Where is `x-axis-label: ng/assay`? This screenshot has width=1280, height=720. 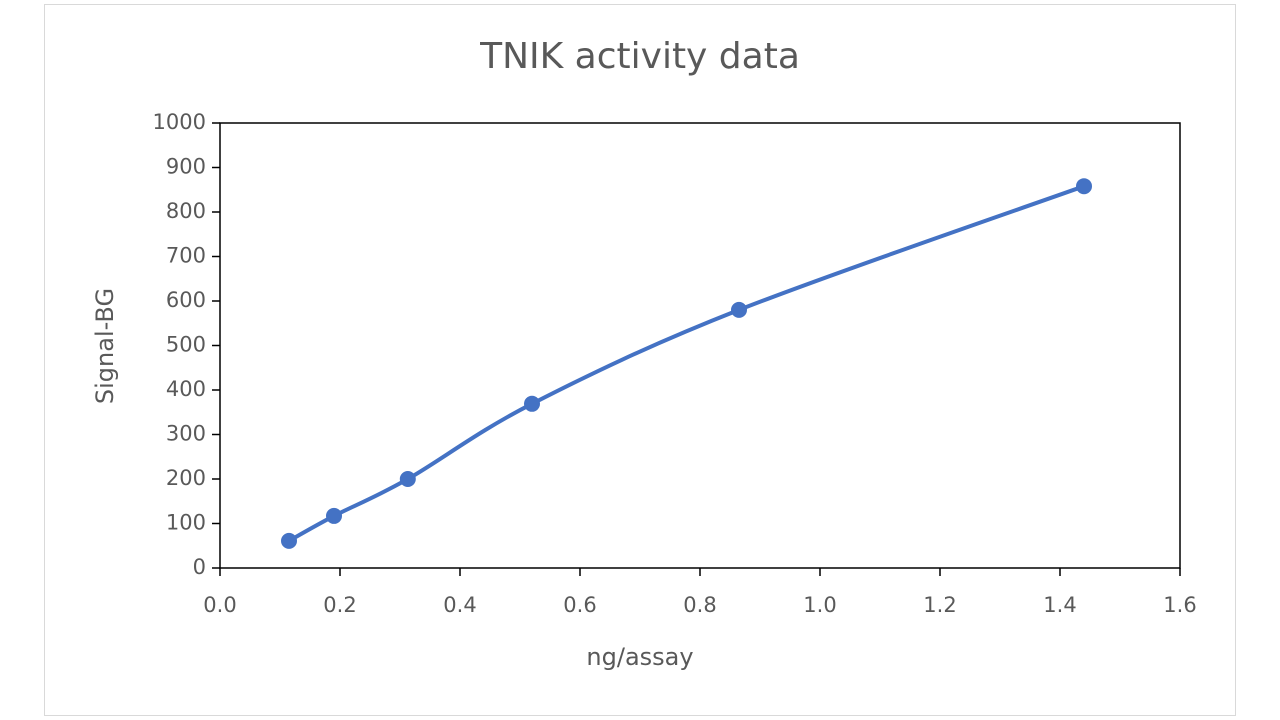 x-axis-label: ng/assay is located at coordinates (639, 657).